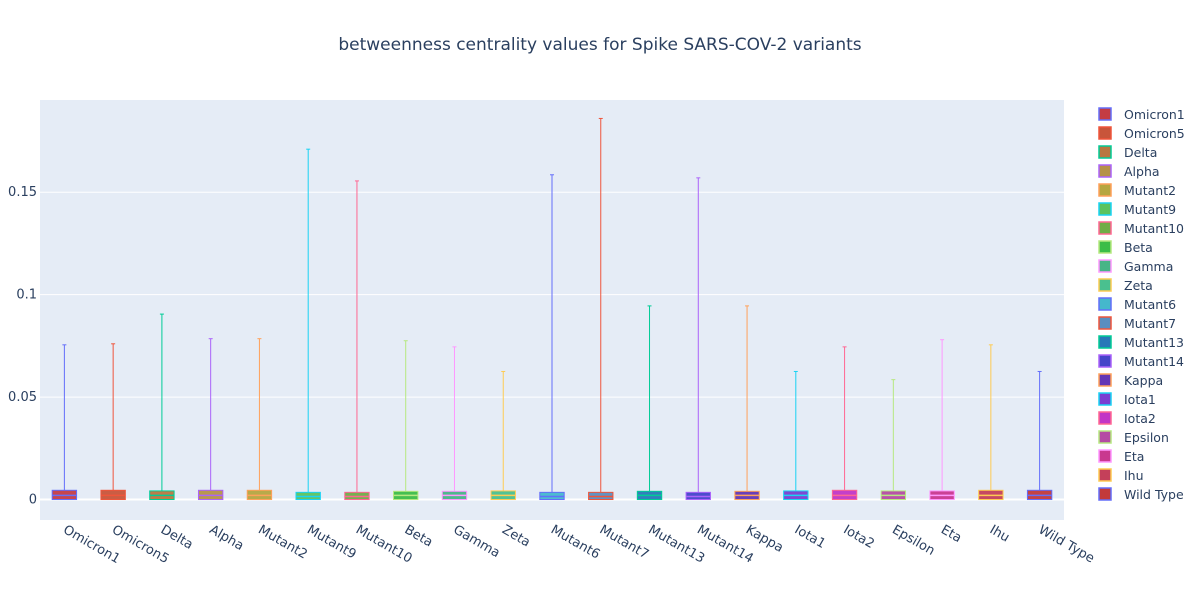  Describe the element at coordinates (1134, 475) in the screenshot. I see `legend-label: Ihu` at that location.